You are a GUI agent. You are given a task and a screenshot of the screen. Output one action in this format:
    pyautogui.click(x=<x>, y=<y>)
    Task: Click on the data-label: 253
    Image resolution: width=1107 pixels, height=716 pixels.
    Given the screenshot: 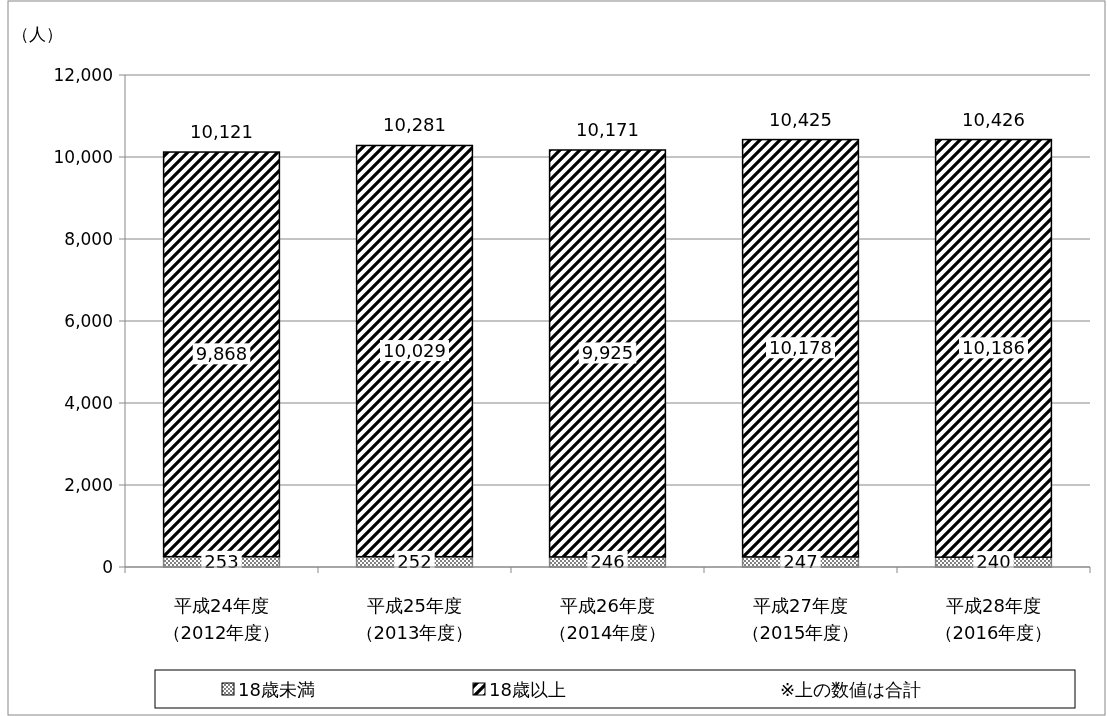 What is the action you would take?
    pyautogui.click(x=221, y=561)
    